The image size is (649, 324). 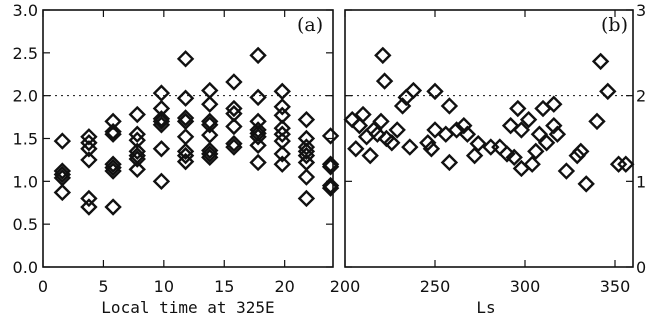 What do you see at coordinates (614, 25) in the screenshot?
I see `panel-label-b: (b)` at bounding box center [614, 25].